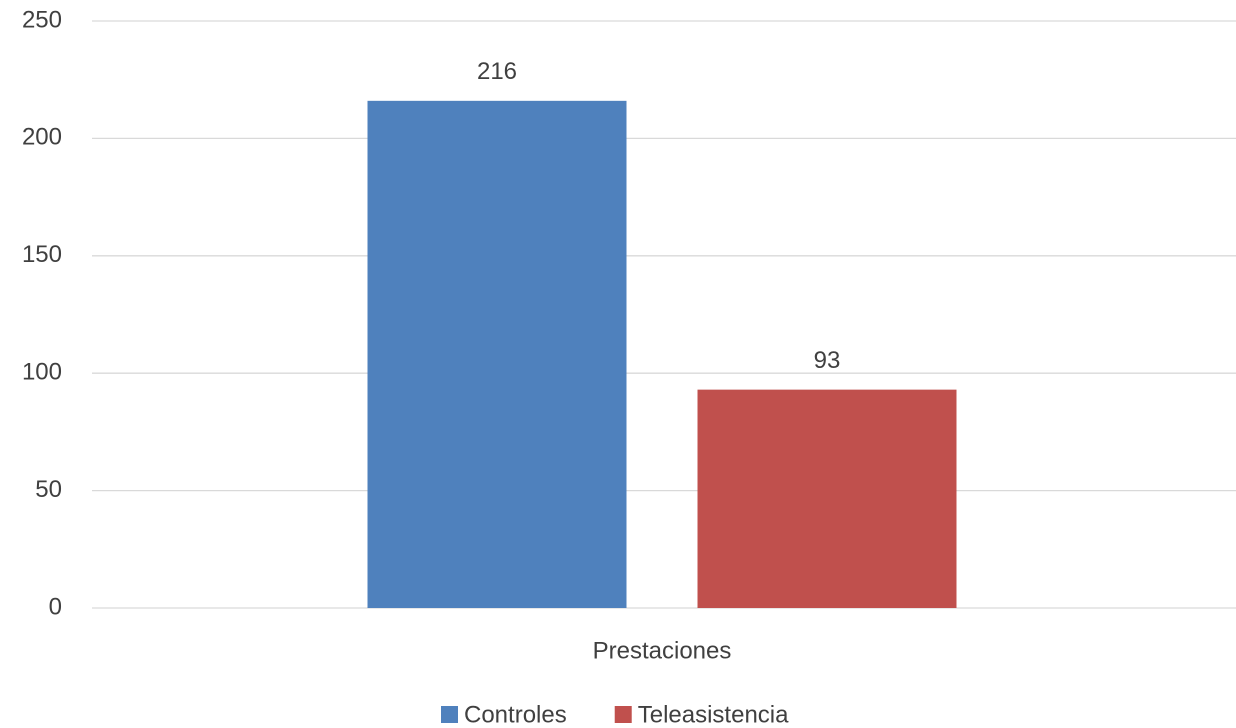 The height and width of the screenshot is (728, 1236). I want to click on y-tick-label: 200, so click(42, 137).